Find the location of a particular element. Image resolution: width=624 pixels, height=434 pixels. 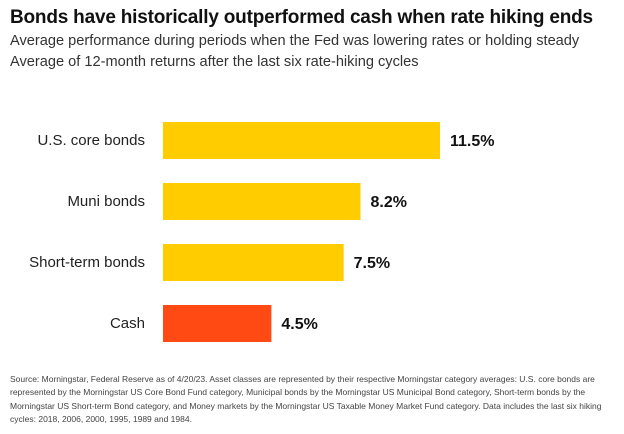

bar-u-s-core-bonds is located at coordinates (301, 140).